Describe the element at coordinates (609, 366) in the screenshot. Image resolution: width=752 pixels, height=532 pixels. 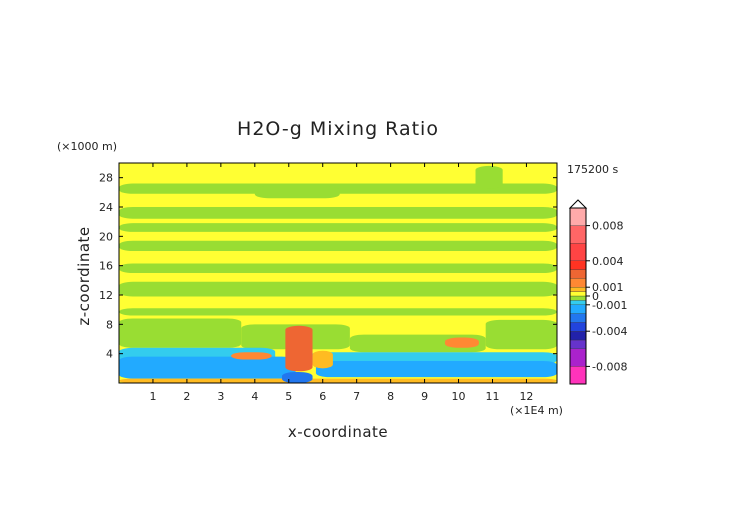
I see `colorbar-label: -0.008` at that location.